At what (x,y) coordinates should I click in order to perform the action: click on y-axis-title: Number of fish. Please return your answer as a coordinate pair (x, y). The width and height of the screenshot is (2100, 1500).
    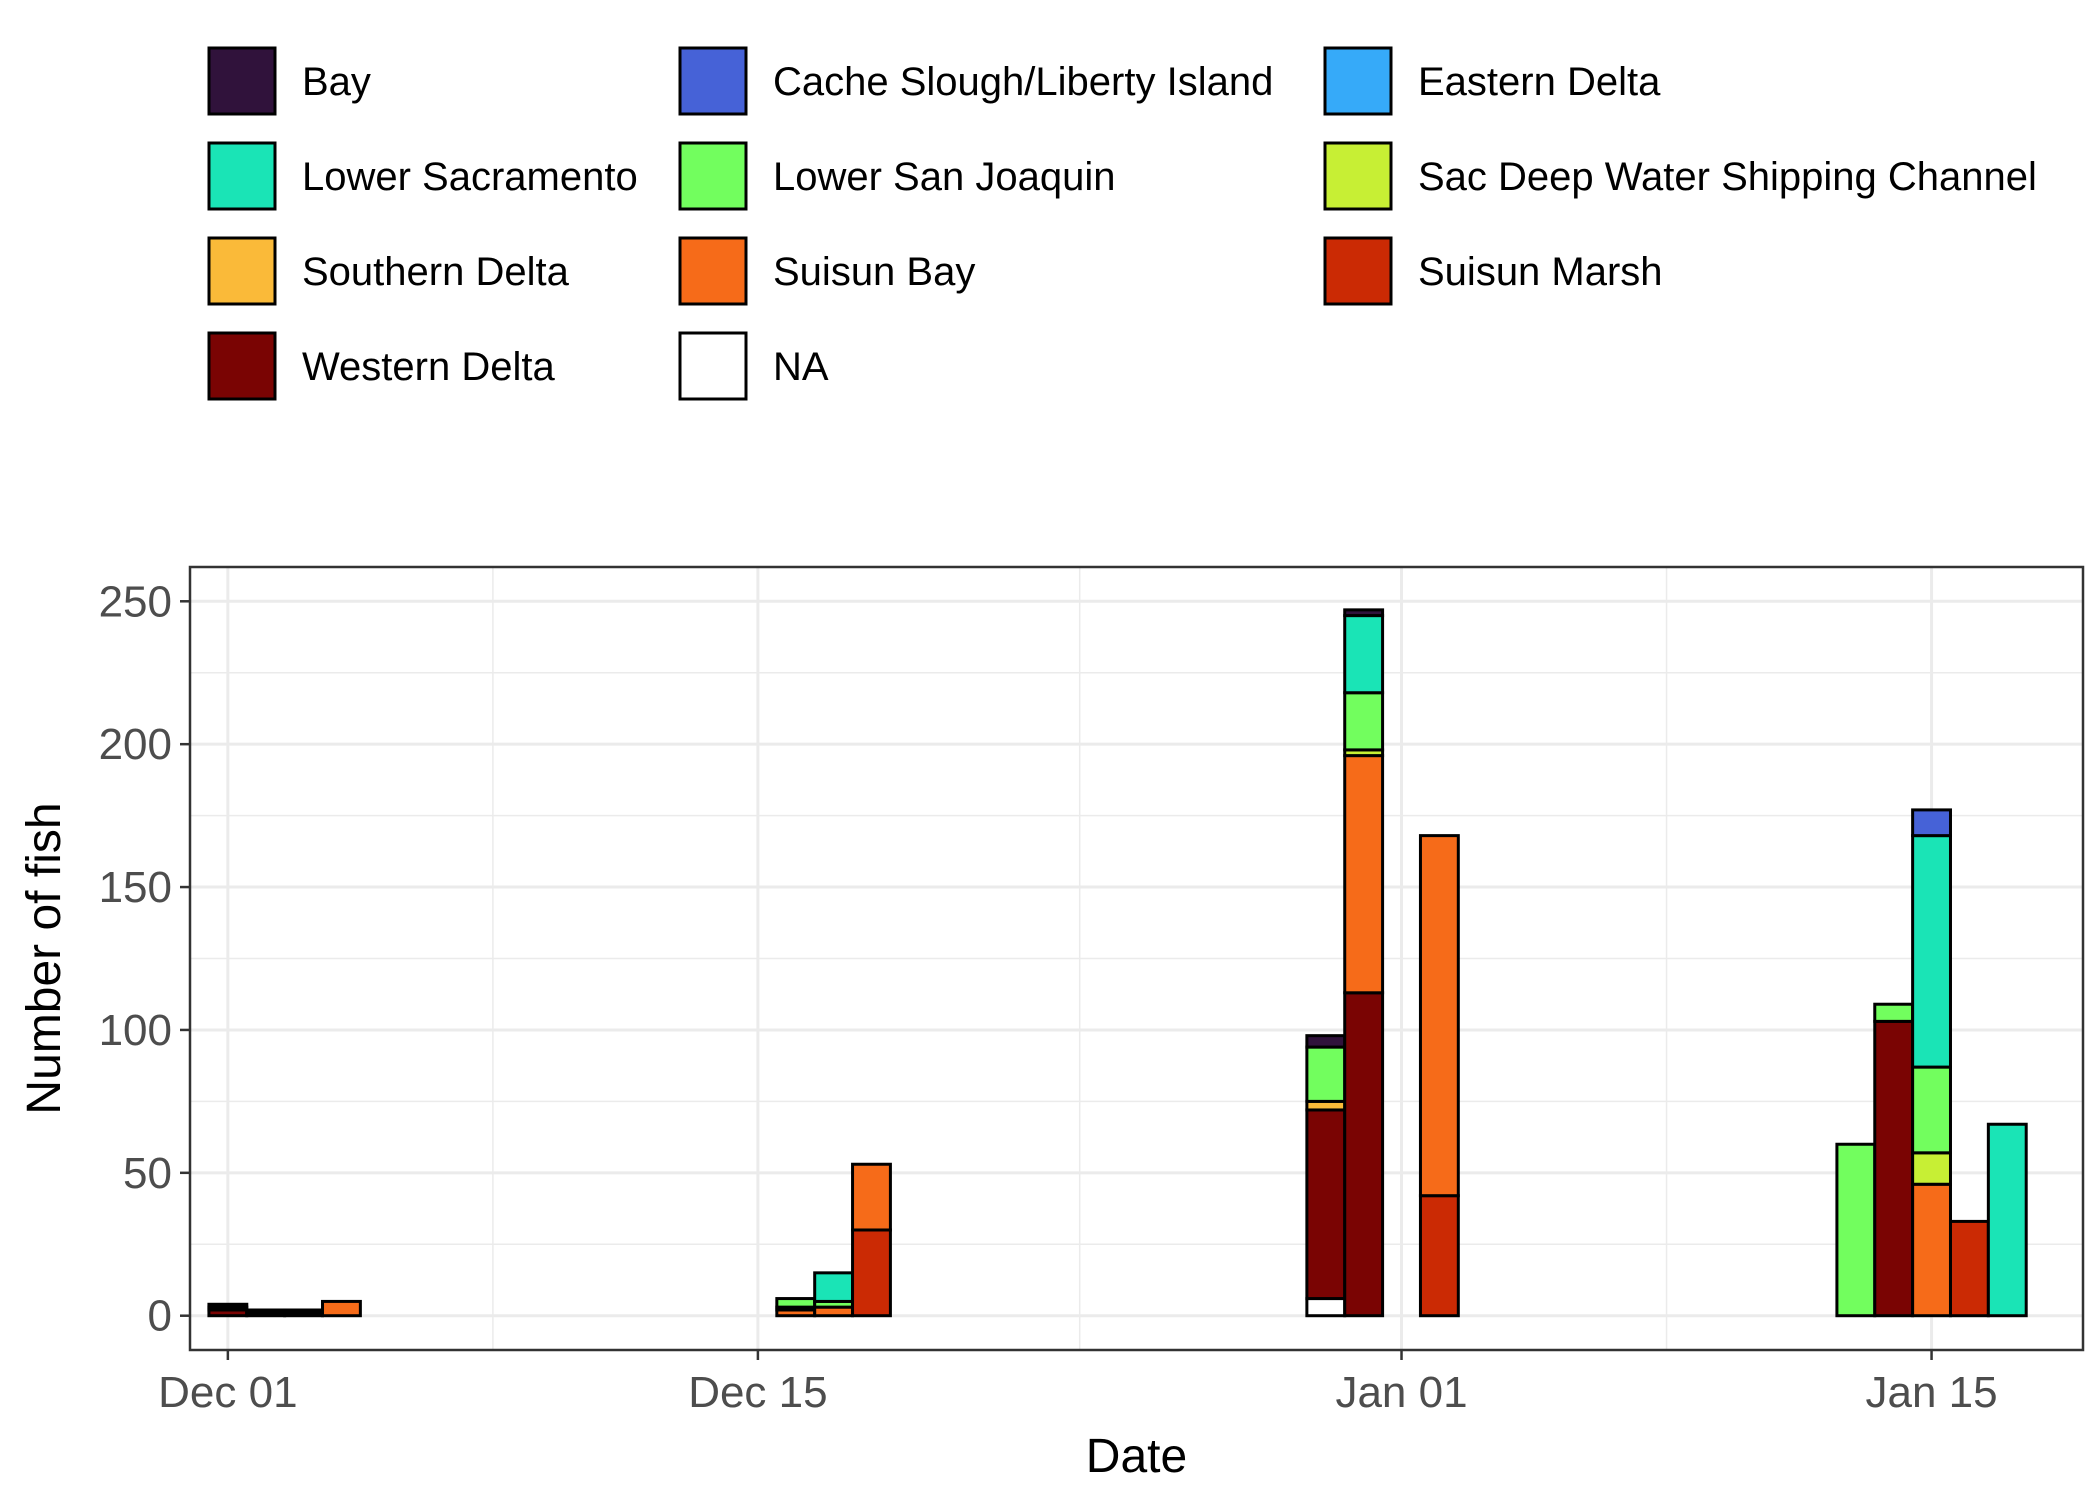
    Looking at the image, I should click on (44, 958).